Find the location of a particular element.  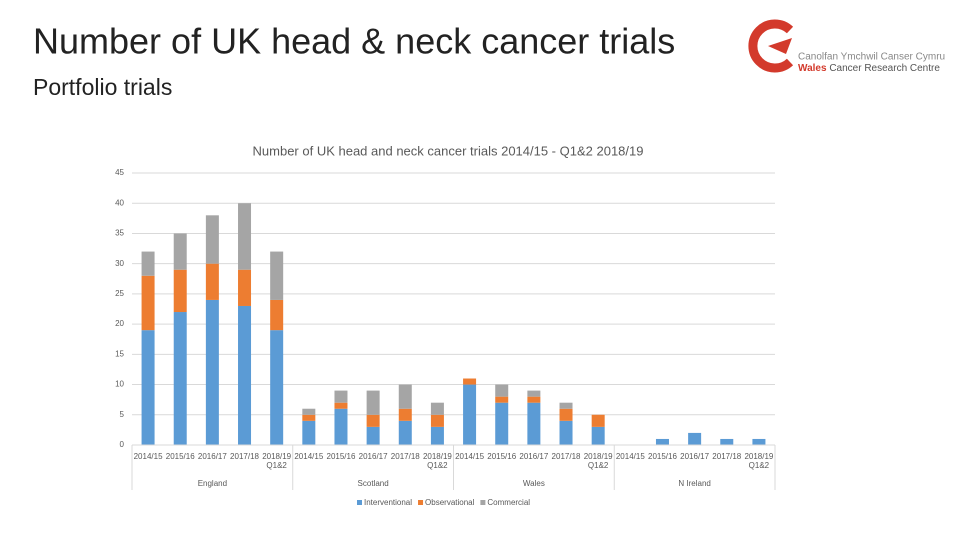

group-label: Scotland is located at coordinates (373, 483).